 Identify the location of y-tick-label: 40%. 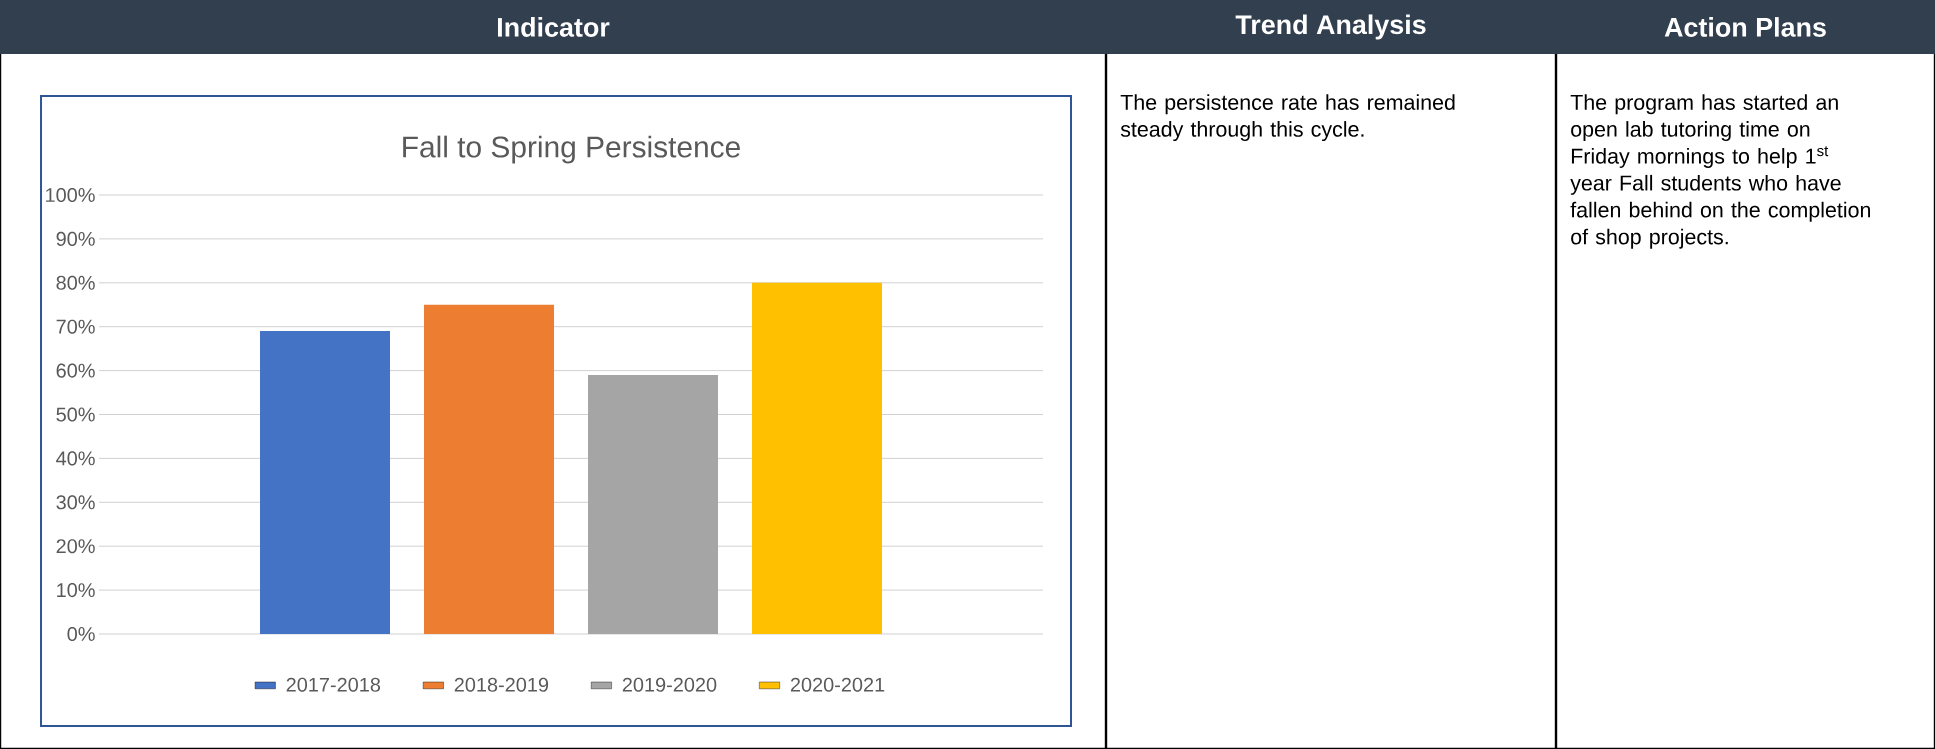
(75, 458).